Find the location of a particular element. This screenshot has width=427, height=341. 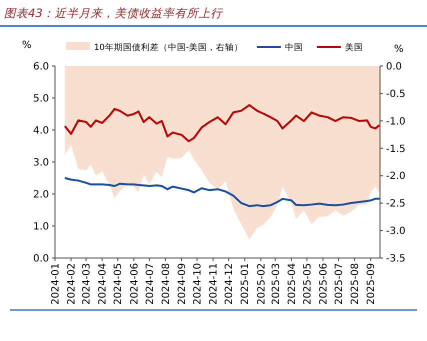

x-tick-label: 2024-02 is located at coordinates (72, 284).